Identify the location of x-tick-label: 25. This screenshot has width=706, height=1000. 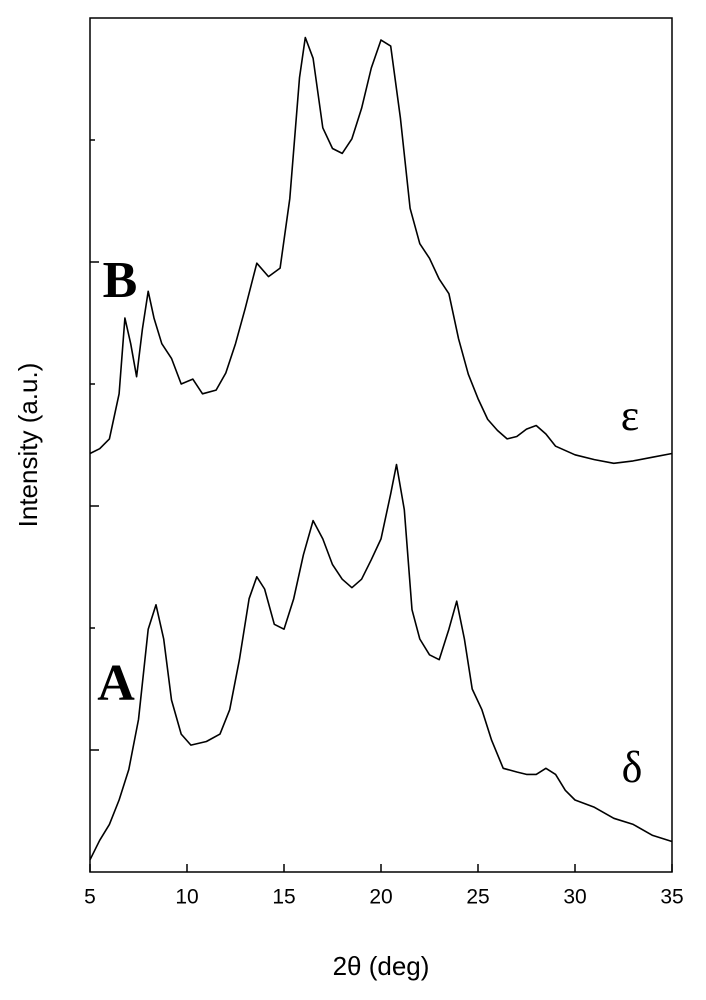
(477, 897).